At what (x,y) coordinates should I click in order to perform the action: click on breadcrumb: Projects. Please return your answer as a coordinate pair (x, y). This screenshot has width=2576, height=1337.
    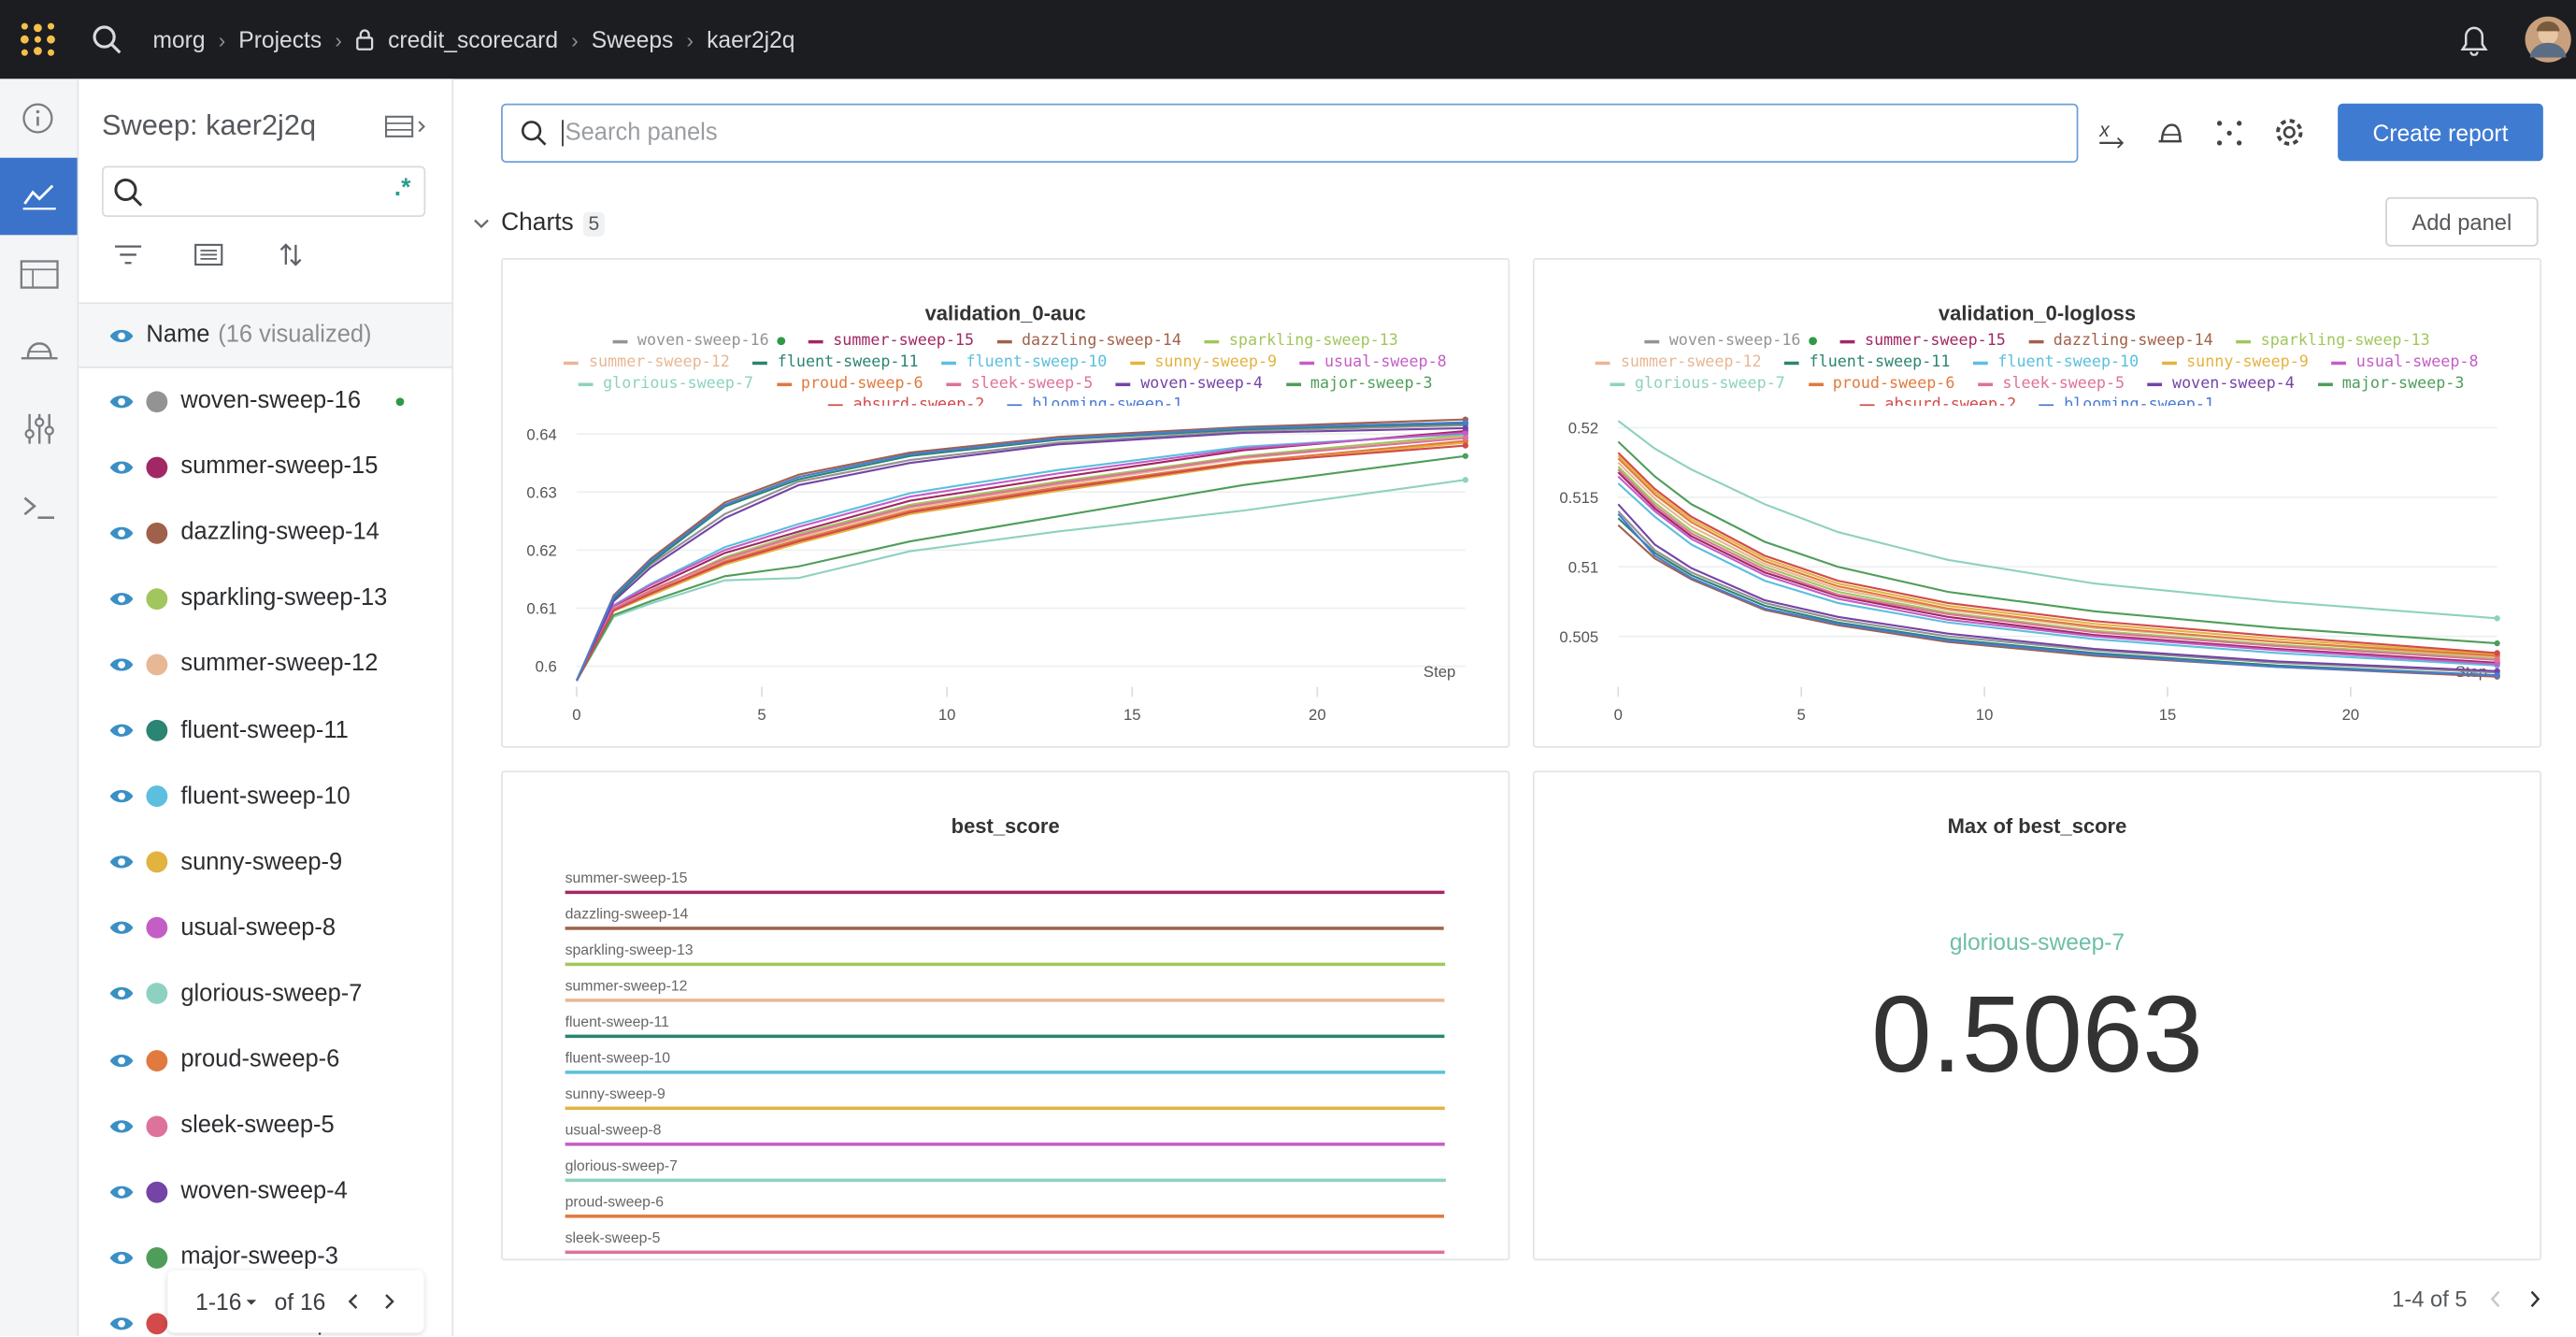
    Looking at the image, I should click on (280, 39).